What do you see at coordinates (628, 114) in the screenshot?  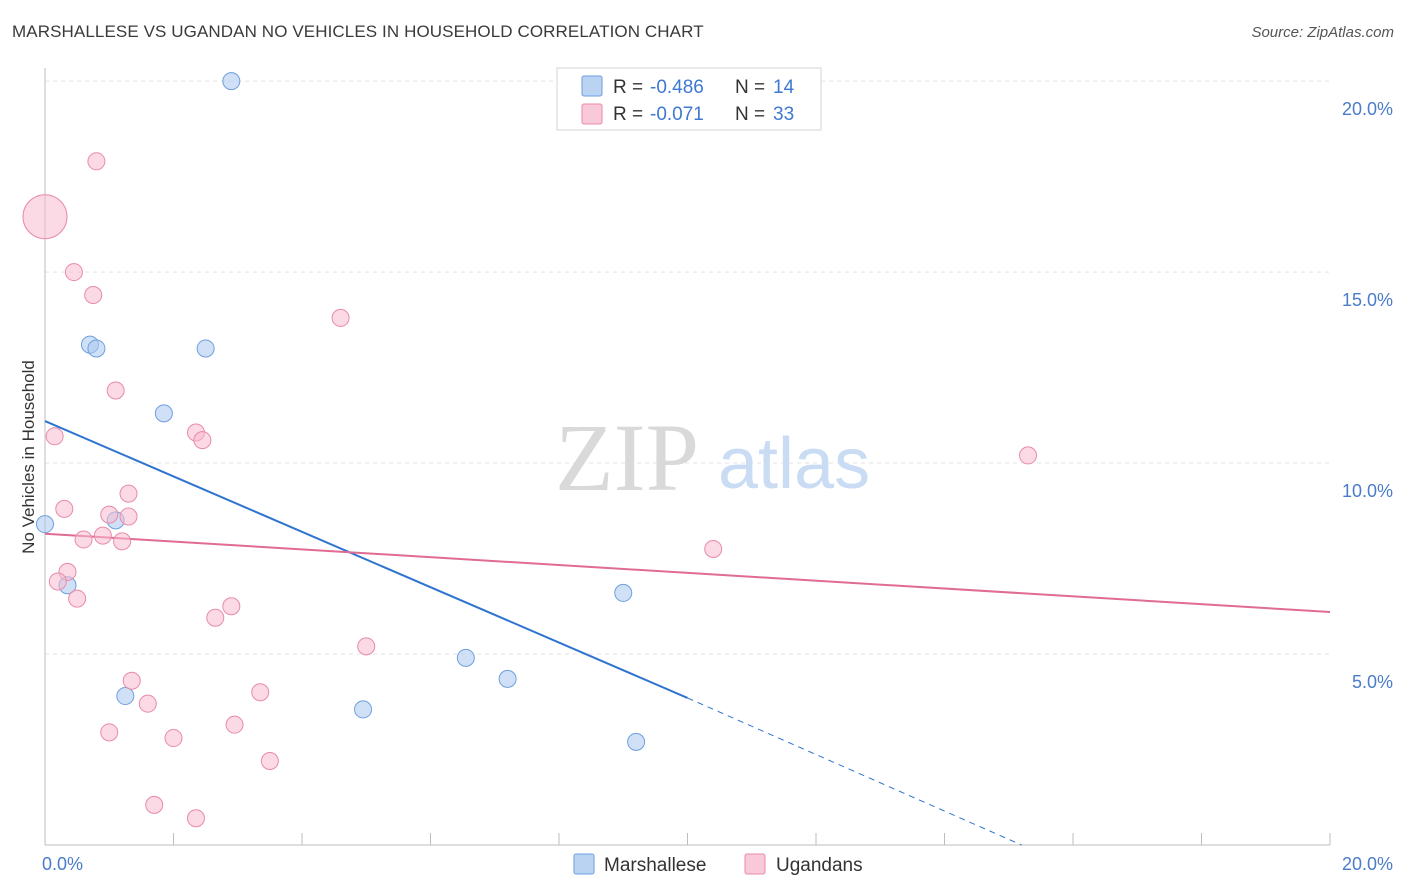 I see `legend-r-label-ugandans: R =` at bounding box center [628, 114].